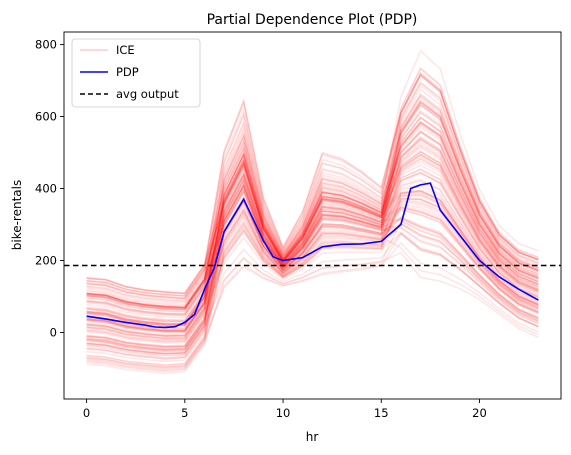  I want to click on legend-box, so click(136, 73).